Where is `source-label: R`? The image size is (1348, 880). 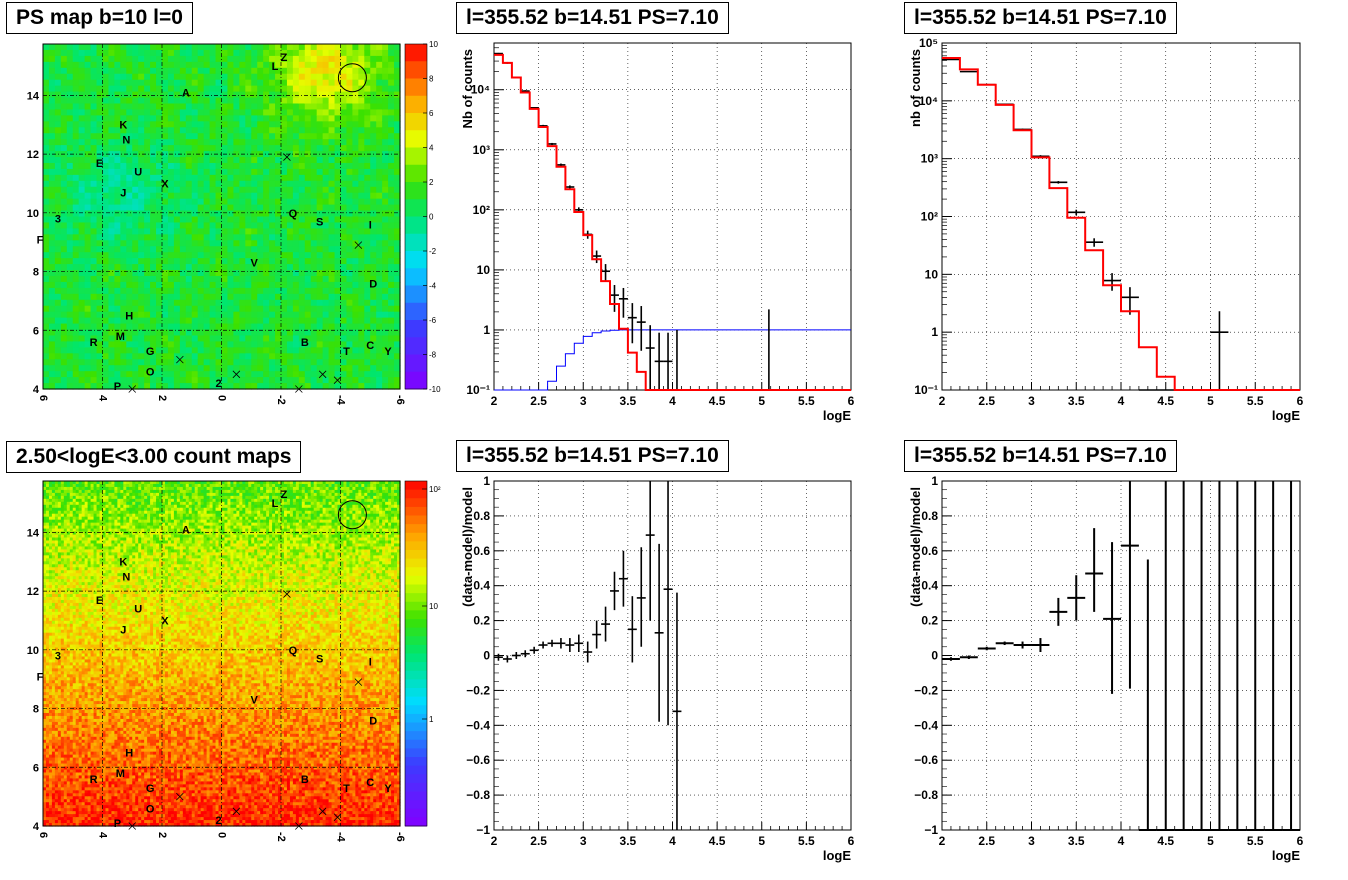
source-label: R is located at coordinates (94, 780).